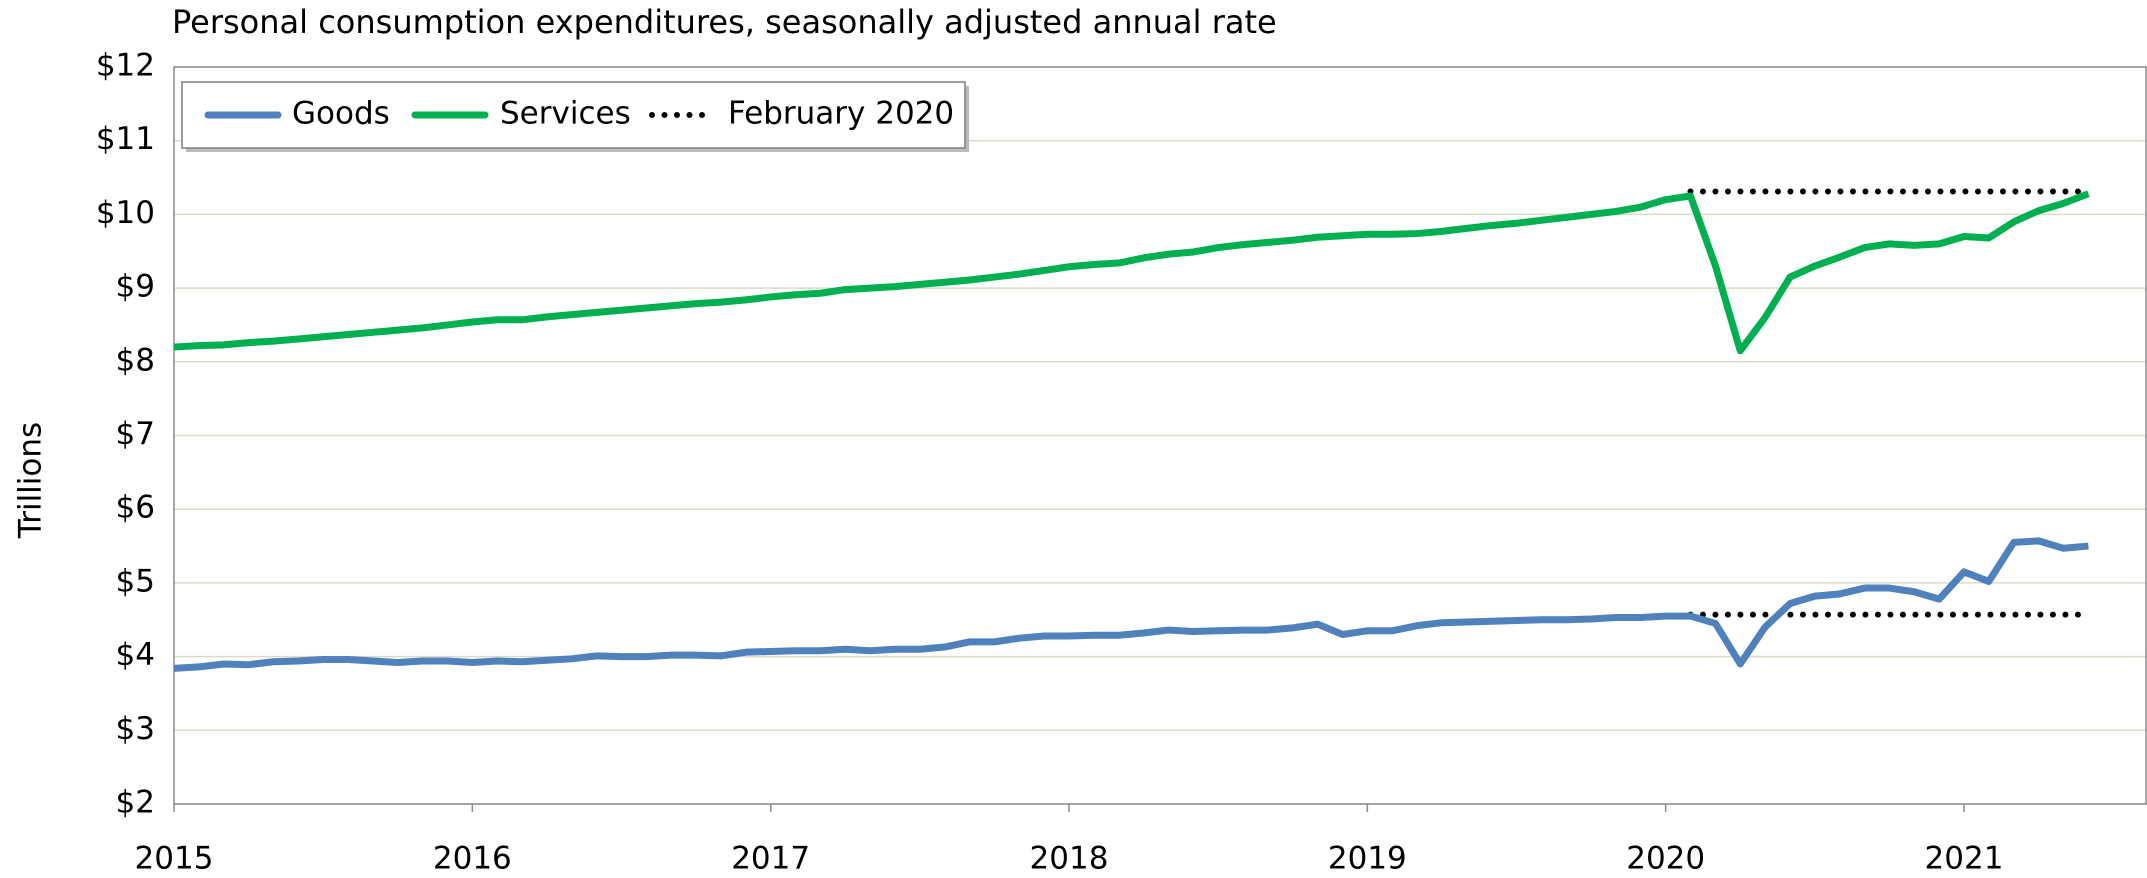  I want to click on x-tick-label: 2017, so click(770, 859).